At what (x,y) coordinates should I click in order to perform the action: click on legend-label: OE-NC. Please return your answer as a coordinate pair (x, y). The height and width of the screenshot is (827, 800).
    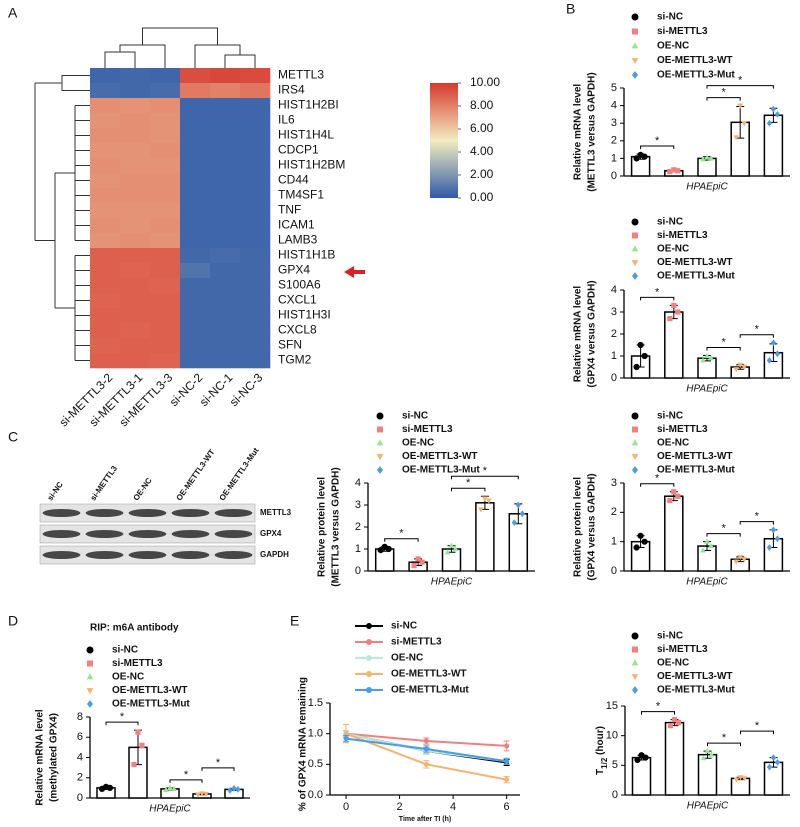
    Looking at the image, I should click on (673, 443).